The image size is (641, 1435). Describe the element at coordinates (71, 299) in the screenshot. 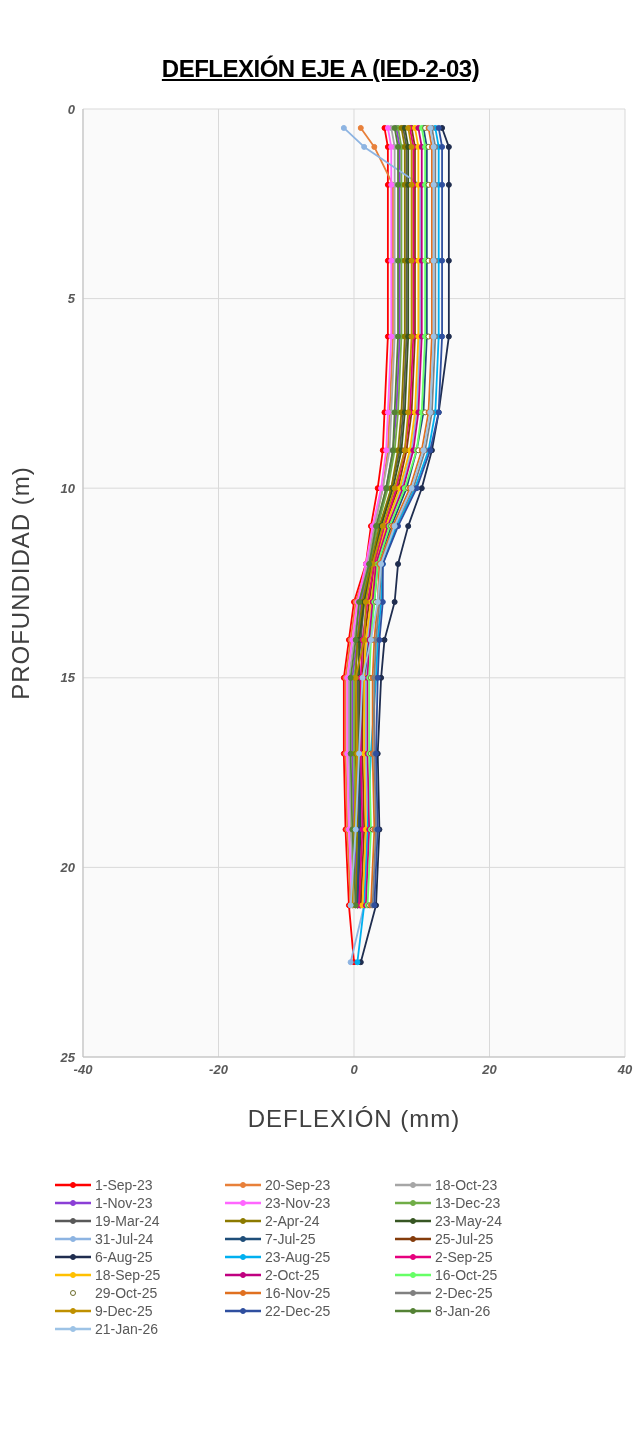

I see `y-tick-label: 5` at that location.